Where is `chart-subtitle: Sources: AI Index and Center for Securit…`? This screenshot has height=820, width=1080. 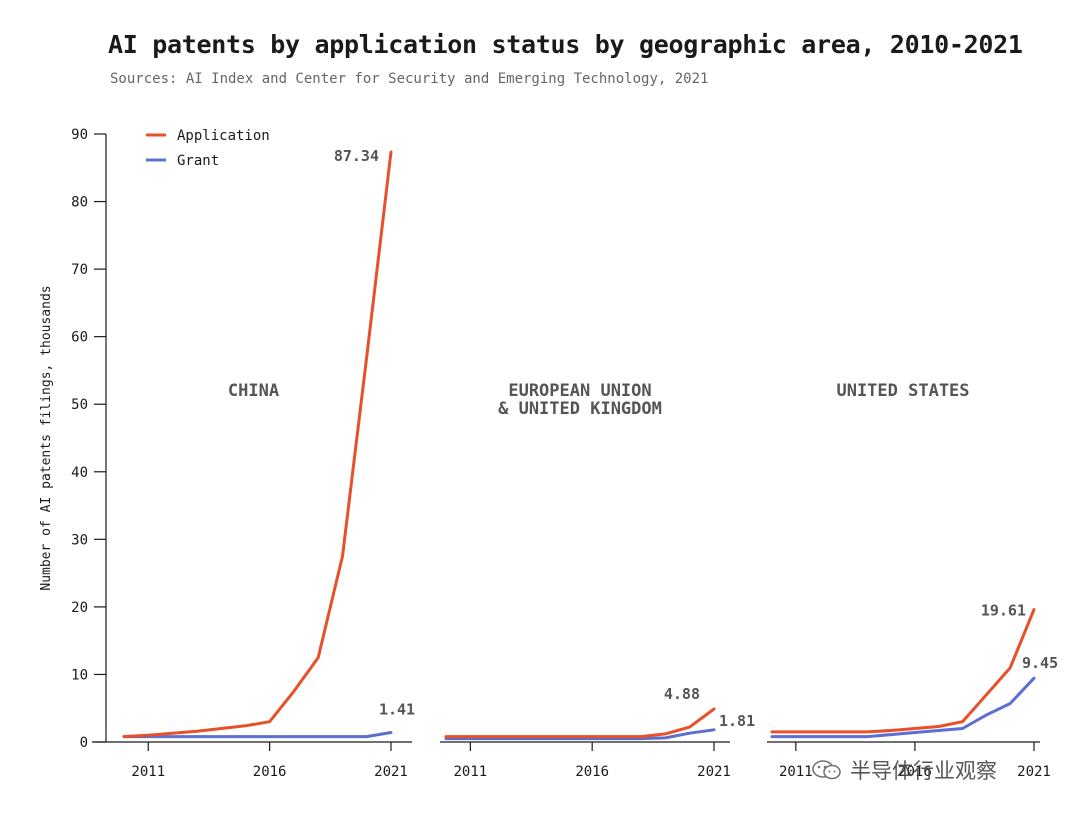 chart-subtitle: Sources: AI Index and Center for Securit… is located at coordinates (409, 79).